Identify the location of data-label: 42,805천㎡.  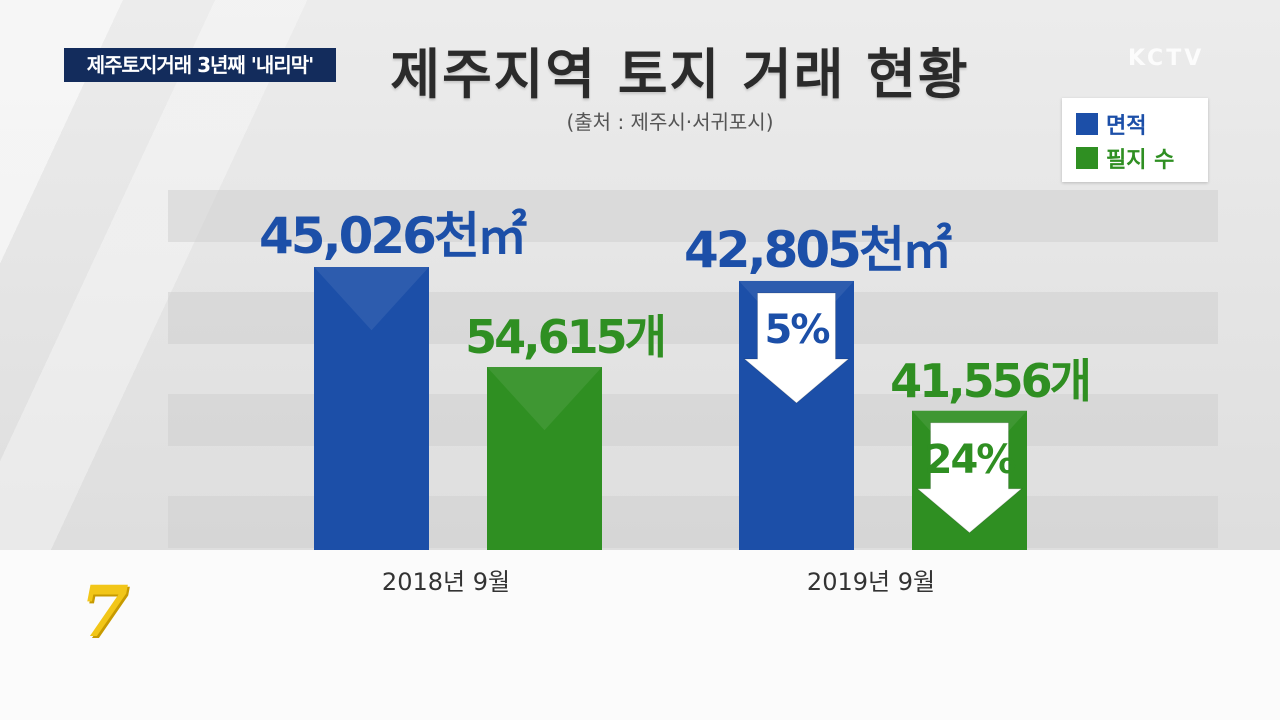
(818, 250).